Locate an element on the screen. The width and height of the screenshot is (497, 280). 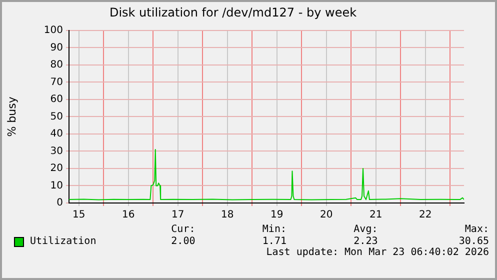
y-tick-label: 0 is located at coordinates (59, 203).